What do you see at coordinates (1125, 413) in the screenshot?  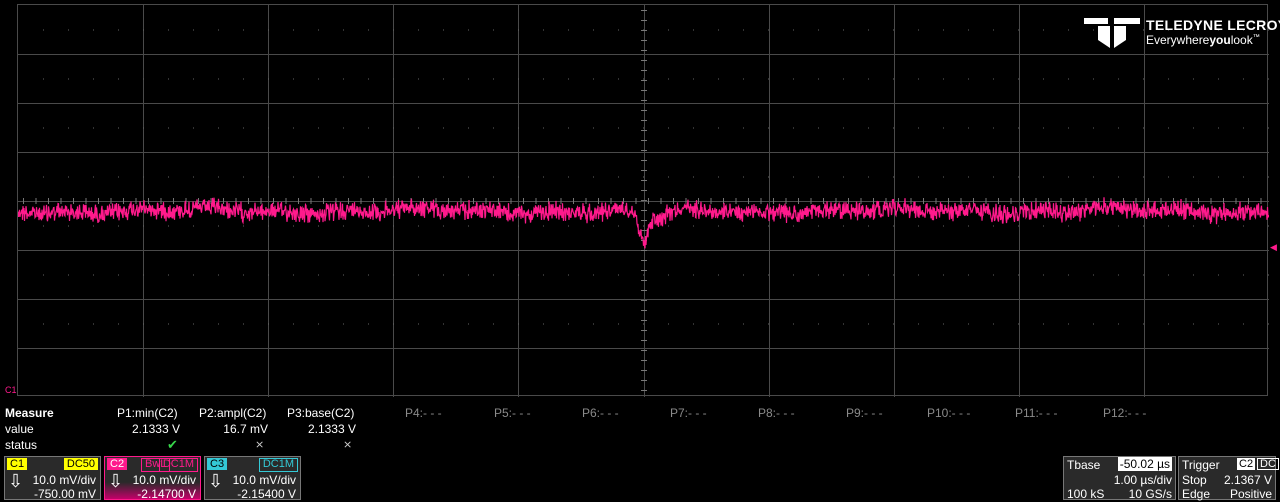 I see `p12-name: P12:- - -` at bounding box center [1125, 413].